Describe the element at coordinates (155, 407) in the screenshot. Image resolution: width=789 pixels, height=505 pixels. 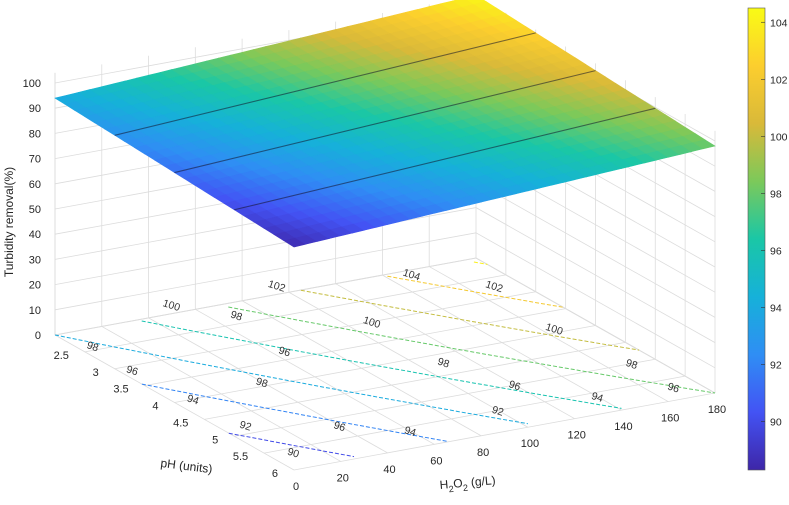
I see `y-tick-label: 4` at that location.